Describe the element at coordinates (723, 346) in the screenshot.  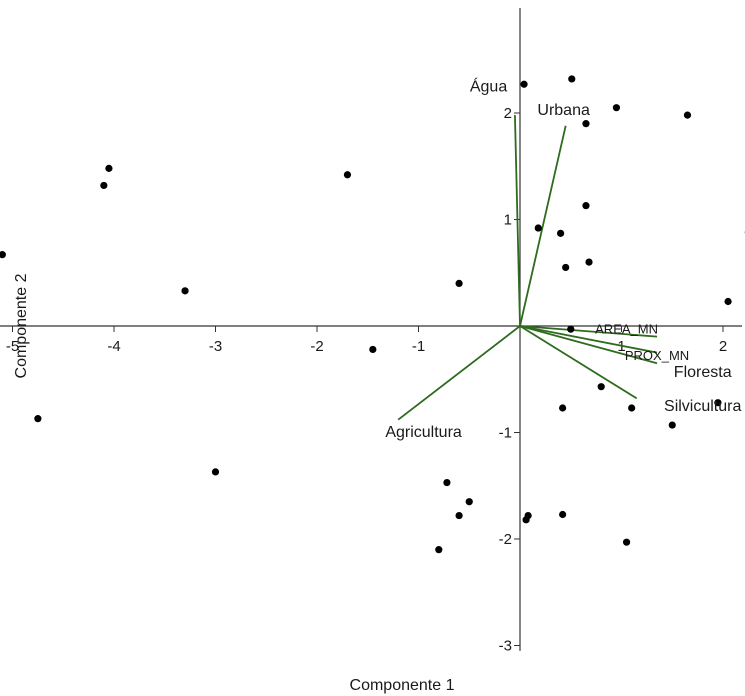
I see `x-tick-label: 2` at that location.